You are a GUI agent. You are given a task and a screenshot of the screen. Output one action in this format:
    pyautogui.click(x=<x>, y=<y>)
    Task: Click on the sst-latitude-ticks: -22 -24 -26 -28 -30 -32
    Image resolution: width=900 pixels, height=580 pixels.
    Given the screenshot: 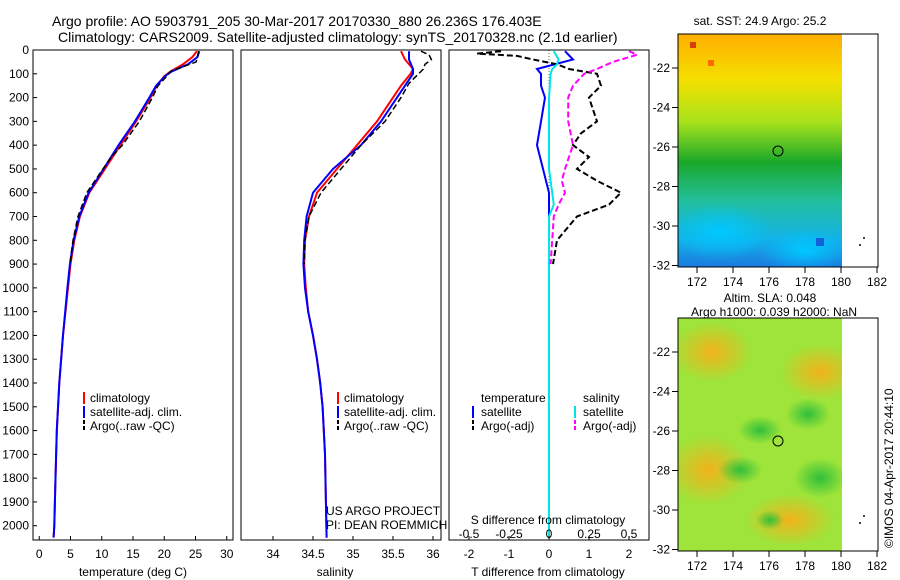 What is the action you would take?
    pyautogui.click(x=665, y=167)
    